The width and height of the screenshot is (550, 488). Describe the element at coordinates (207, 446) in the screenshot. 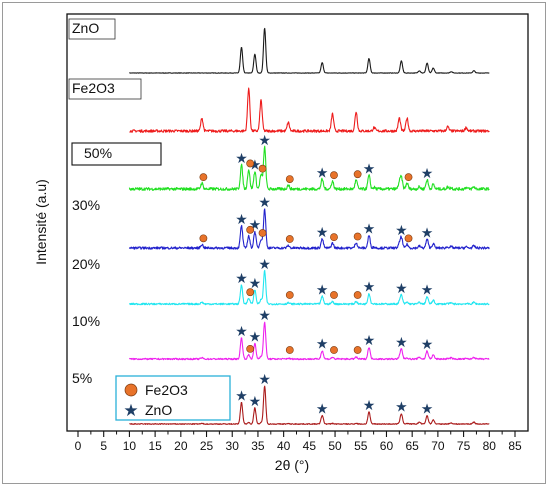

I see `x-tick-label: 25` at that location.